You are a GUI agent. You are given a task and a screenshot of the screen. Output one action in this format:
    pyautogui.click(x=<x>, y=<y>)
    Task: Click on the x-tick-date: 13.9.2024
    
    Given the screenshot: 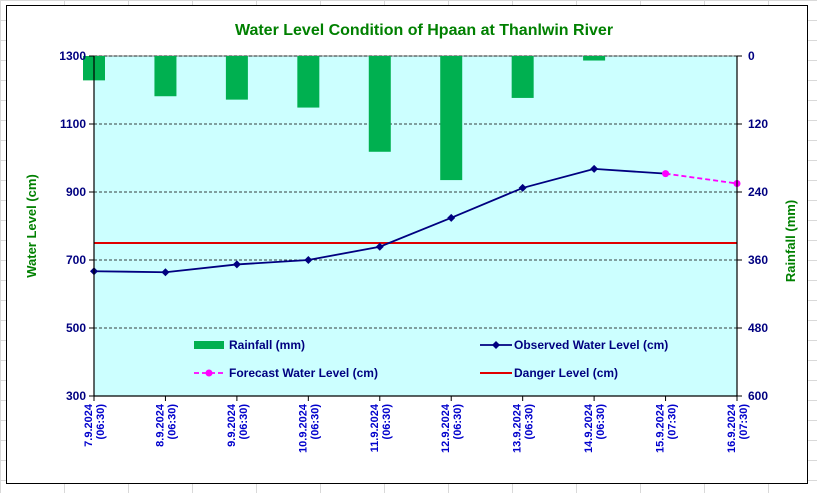 What is the action you would take?
    pyautogui.click(x=518, y=428)
    